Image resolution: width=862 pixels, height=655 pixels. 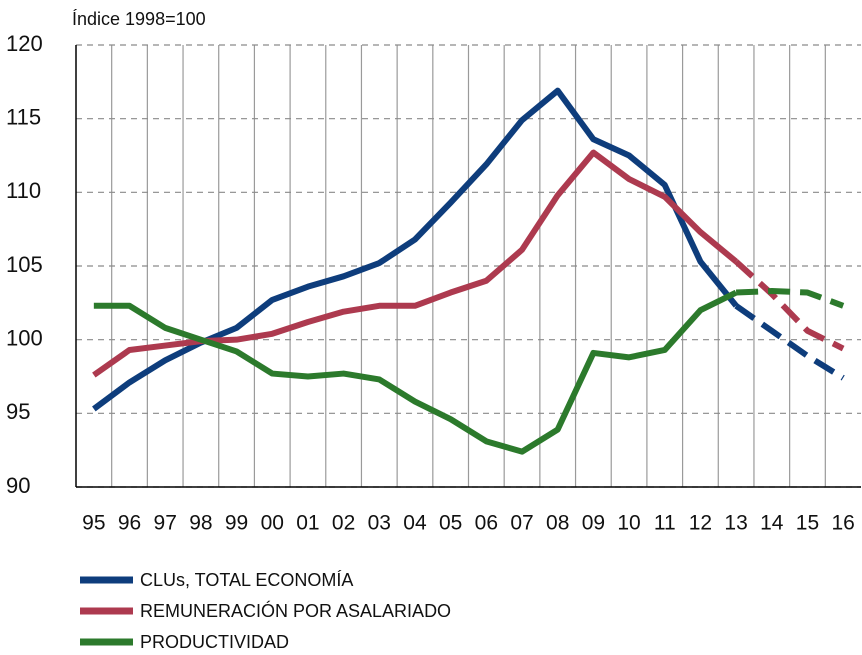 I want to click on x-tick-label: 05, so click(x=450, y=523).